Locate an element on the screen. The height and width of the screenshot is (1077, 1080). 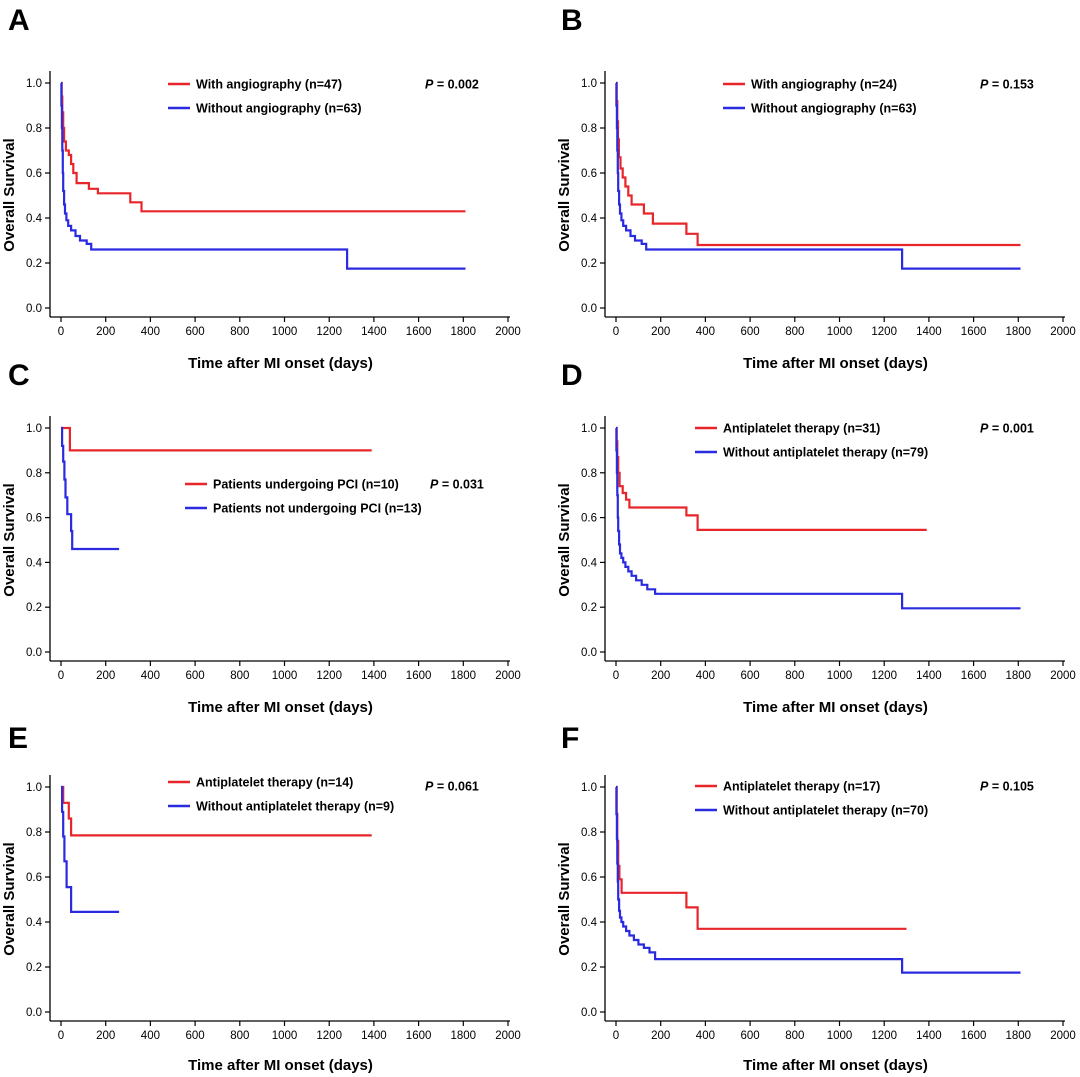
p-value-label: P = 0.002 is located at coordinates (452, 85).